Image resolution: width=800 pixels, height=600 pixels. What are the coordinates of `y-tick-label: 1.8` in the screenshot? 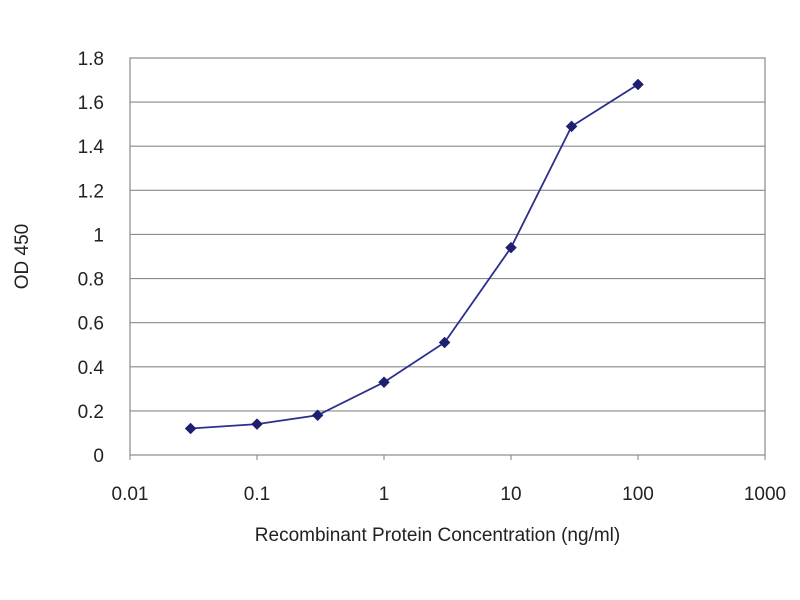 It's located at (91, 59).